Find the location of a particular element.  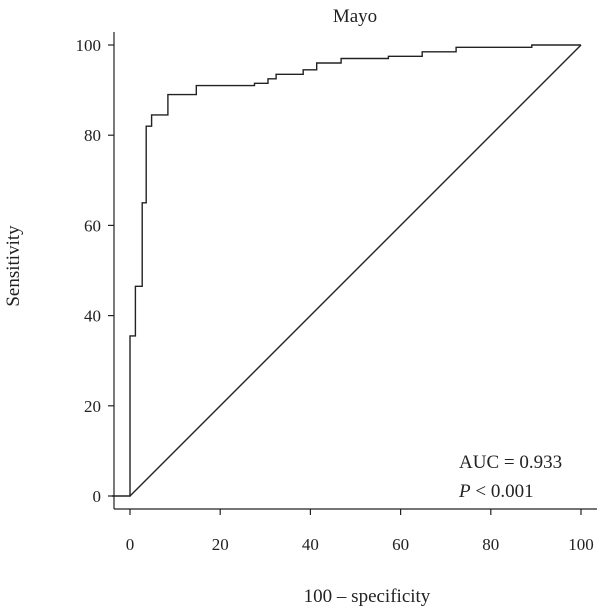

y-tick-label: 60 is located at coordinates (92, 225).